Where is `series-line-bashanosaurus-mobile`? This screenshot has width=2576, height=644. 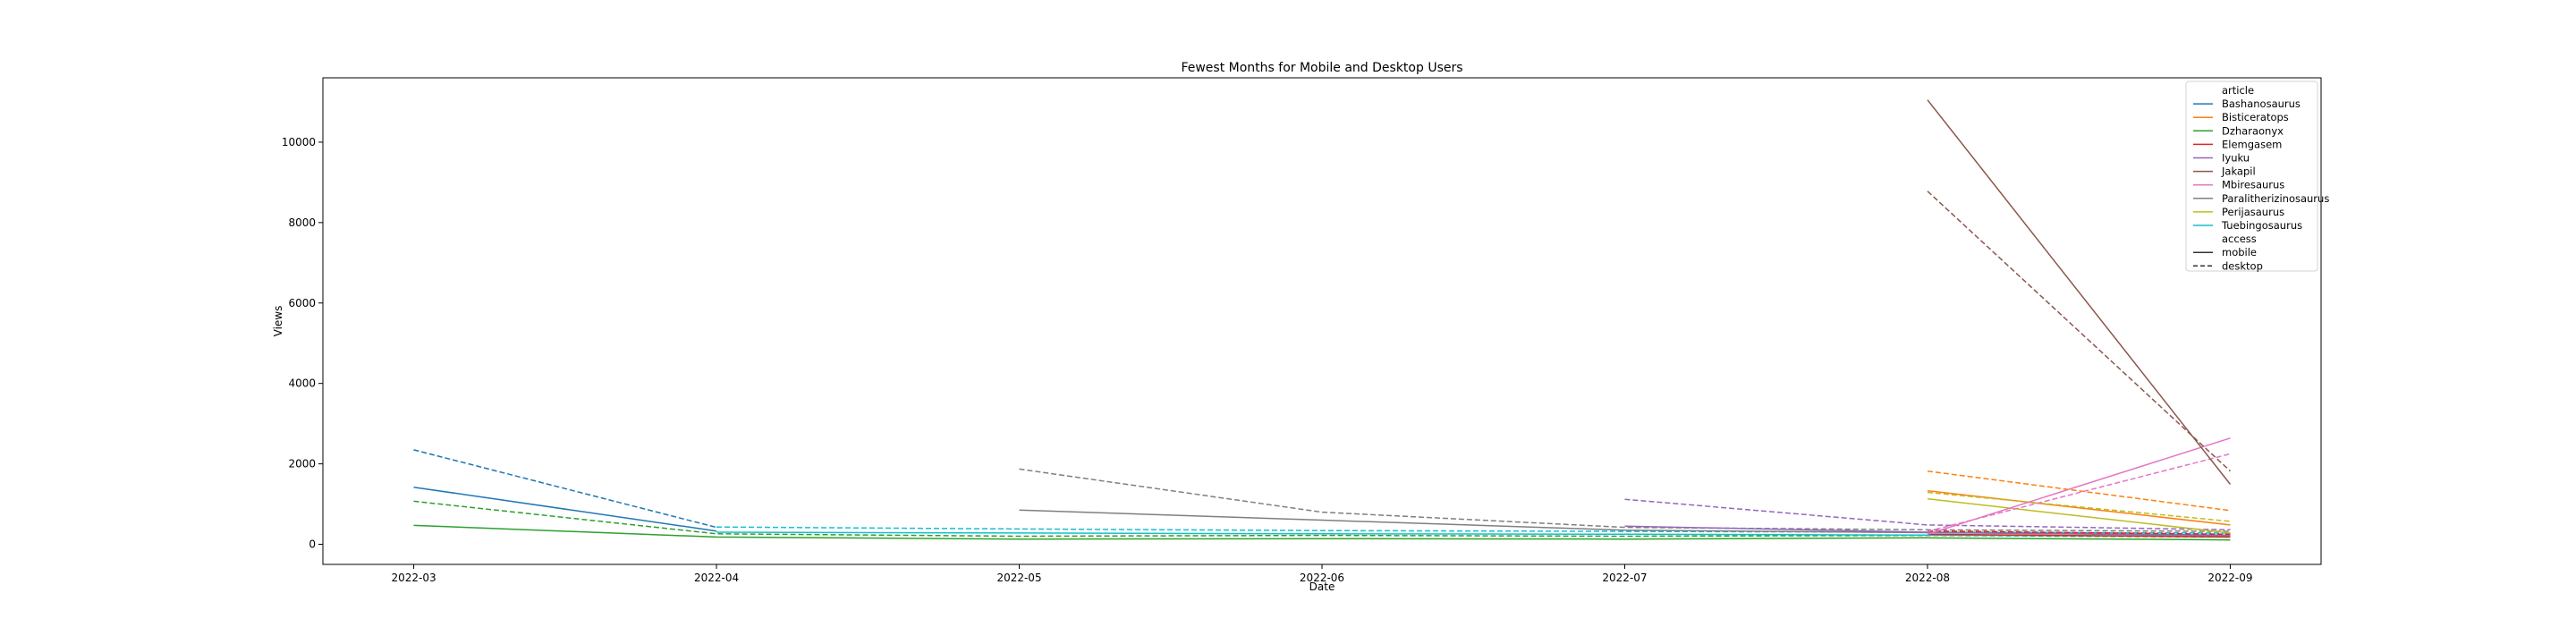 series-line-bashanosaurus-mobile is located at coordinates (565, 509).